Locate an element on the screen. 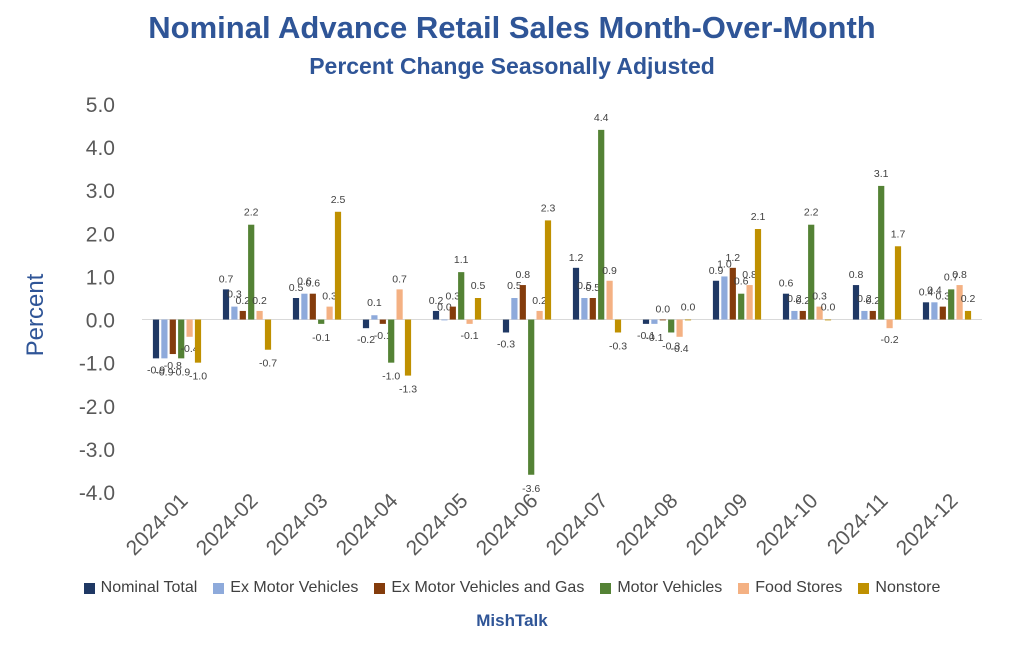 The width and height of the screenshot is (1024, 663). legend-item: Food Stores is located at coordinates (790, 588).